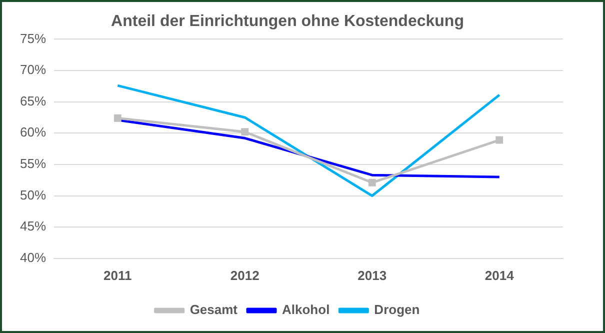 This screenshot has height=333, width=605. I want to click on y-tick-label: 60%, so click(33, 132).